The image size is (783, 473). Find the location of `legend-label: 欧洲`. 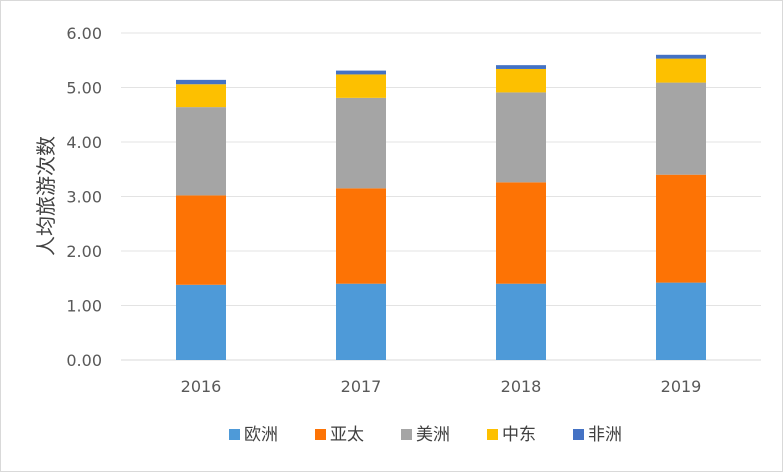

legend-label: 欧洲 is located at coordinates (261, 435).